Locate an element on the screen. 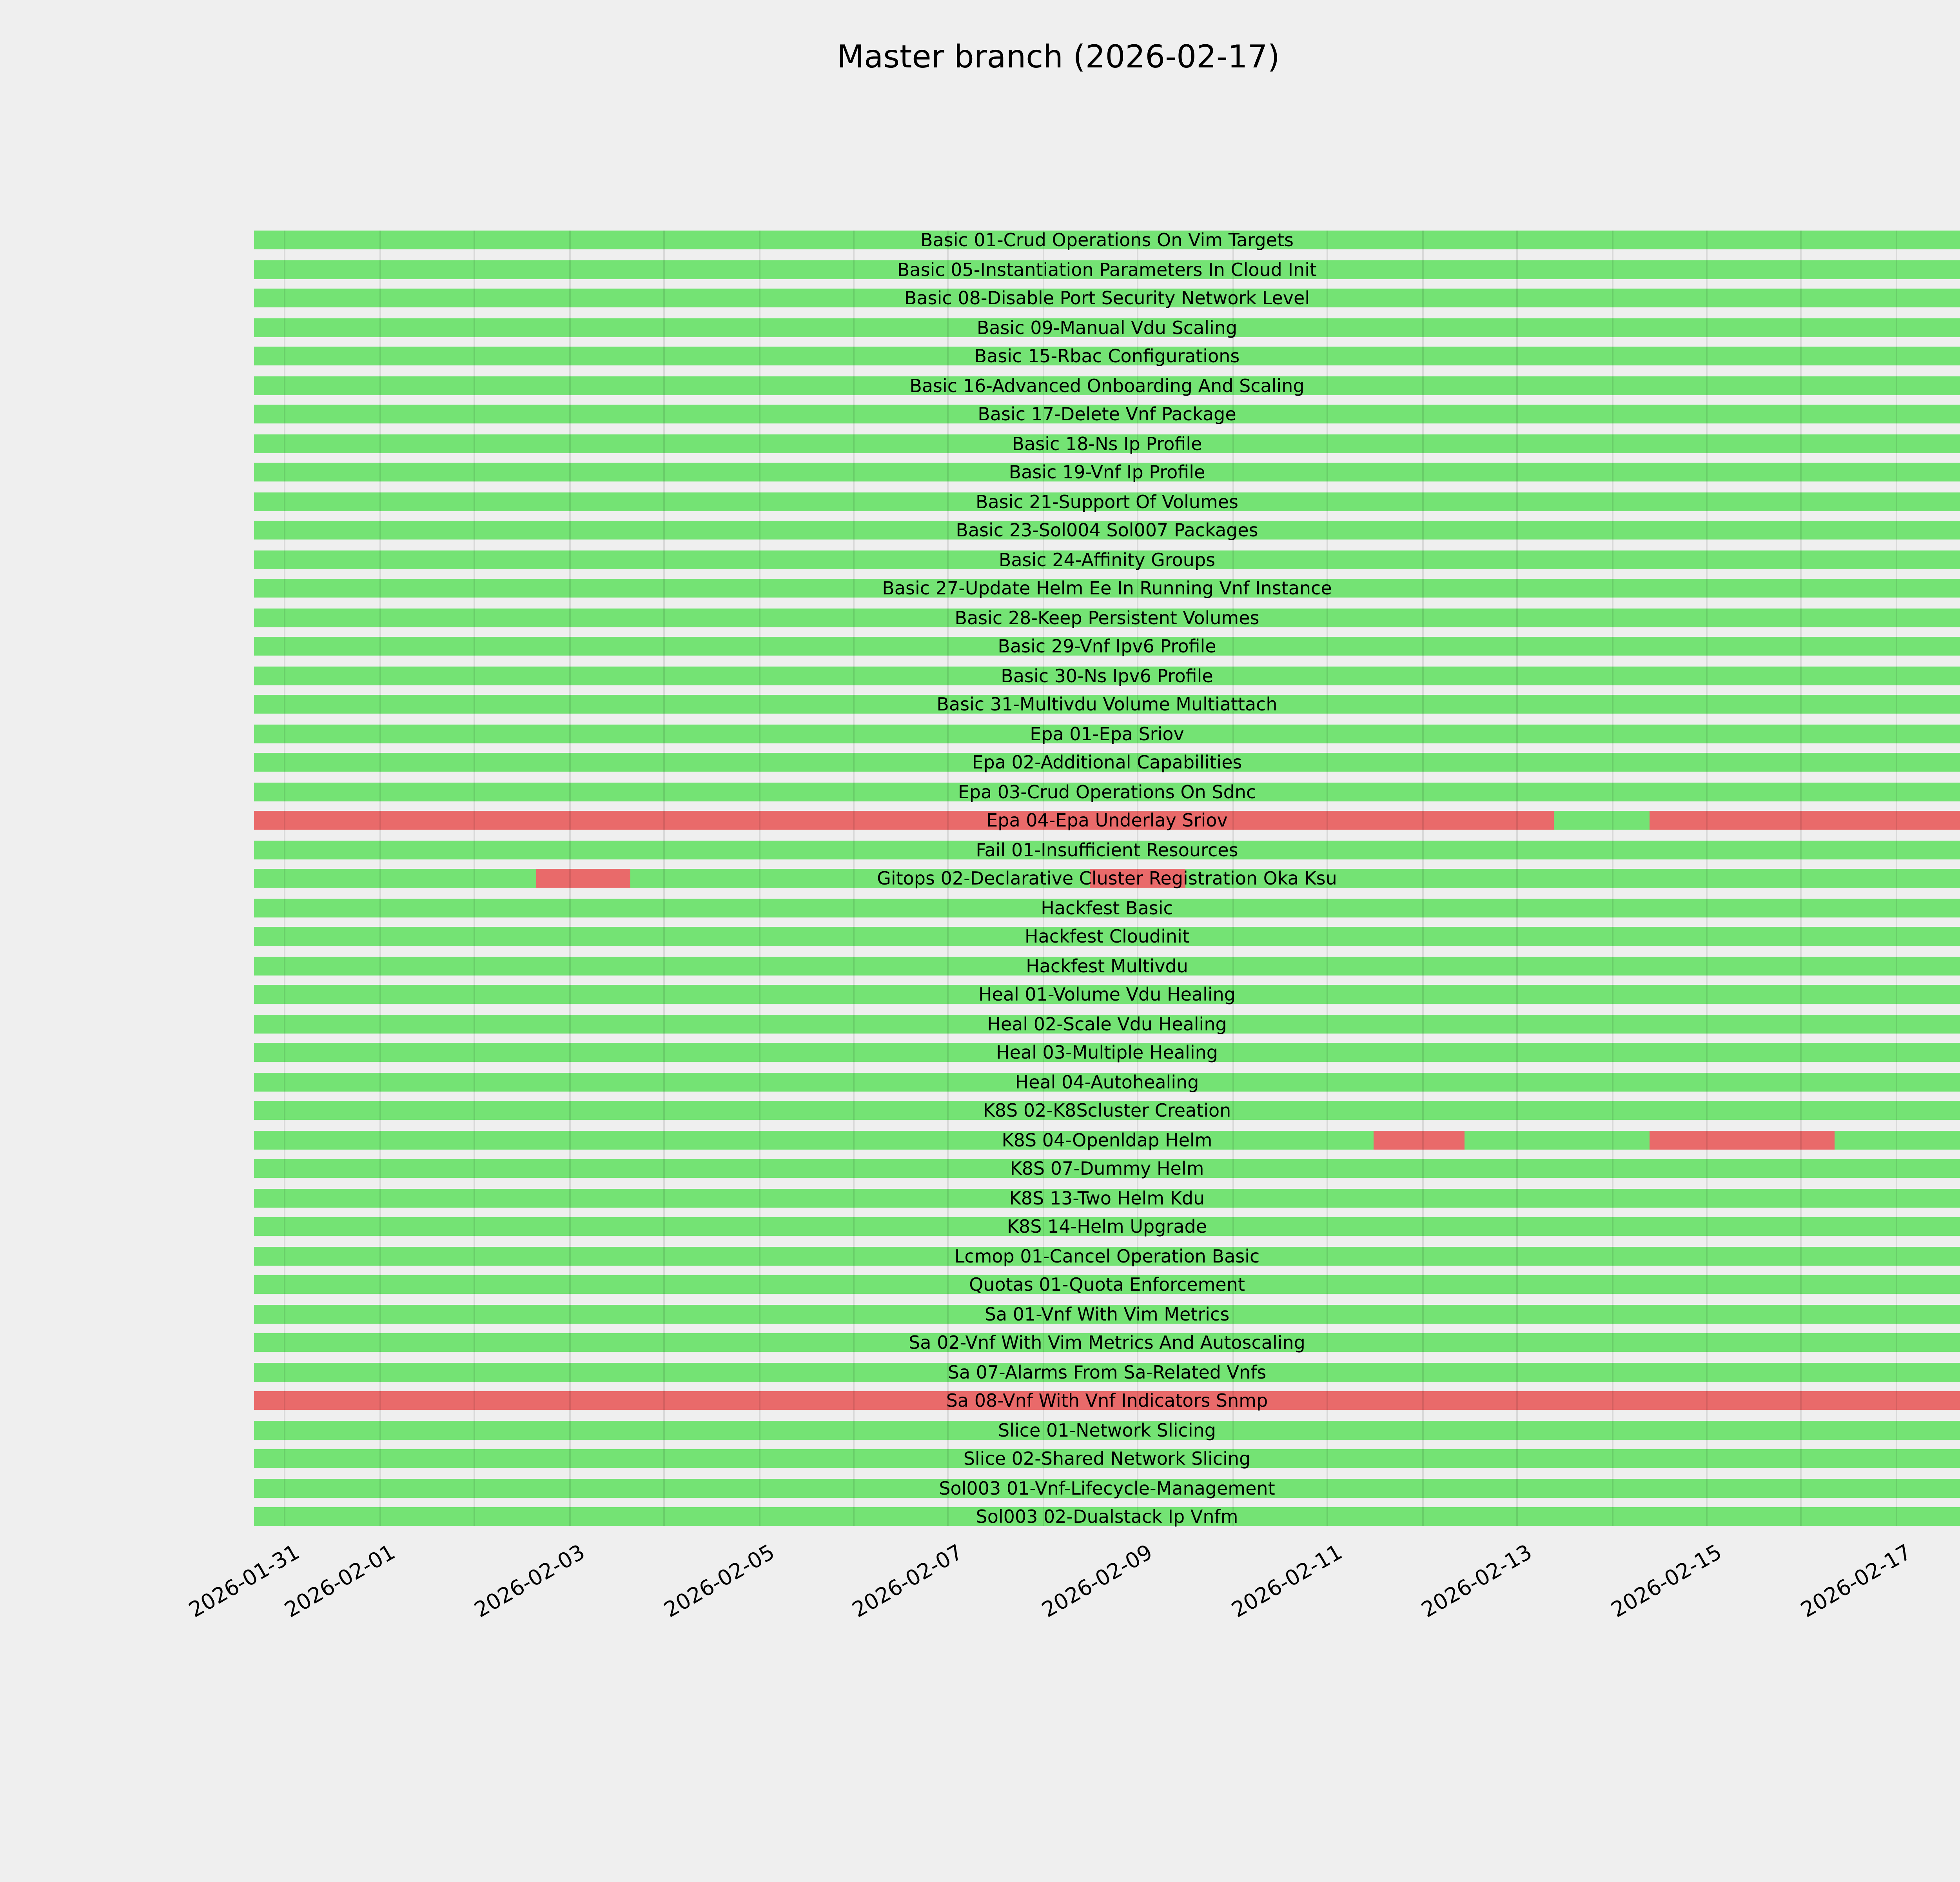 Image resolution: width=1960 pixels, height=1882 pixels. row-label: Basic 24-Affinity Groups is located at coordinates (1107, 559).